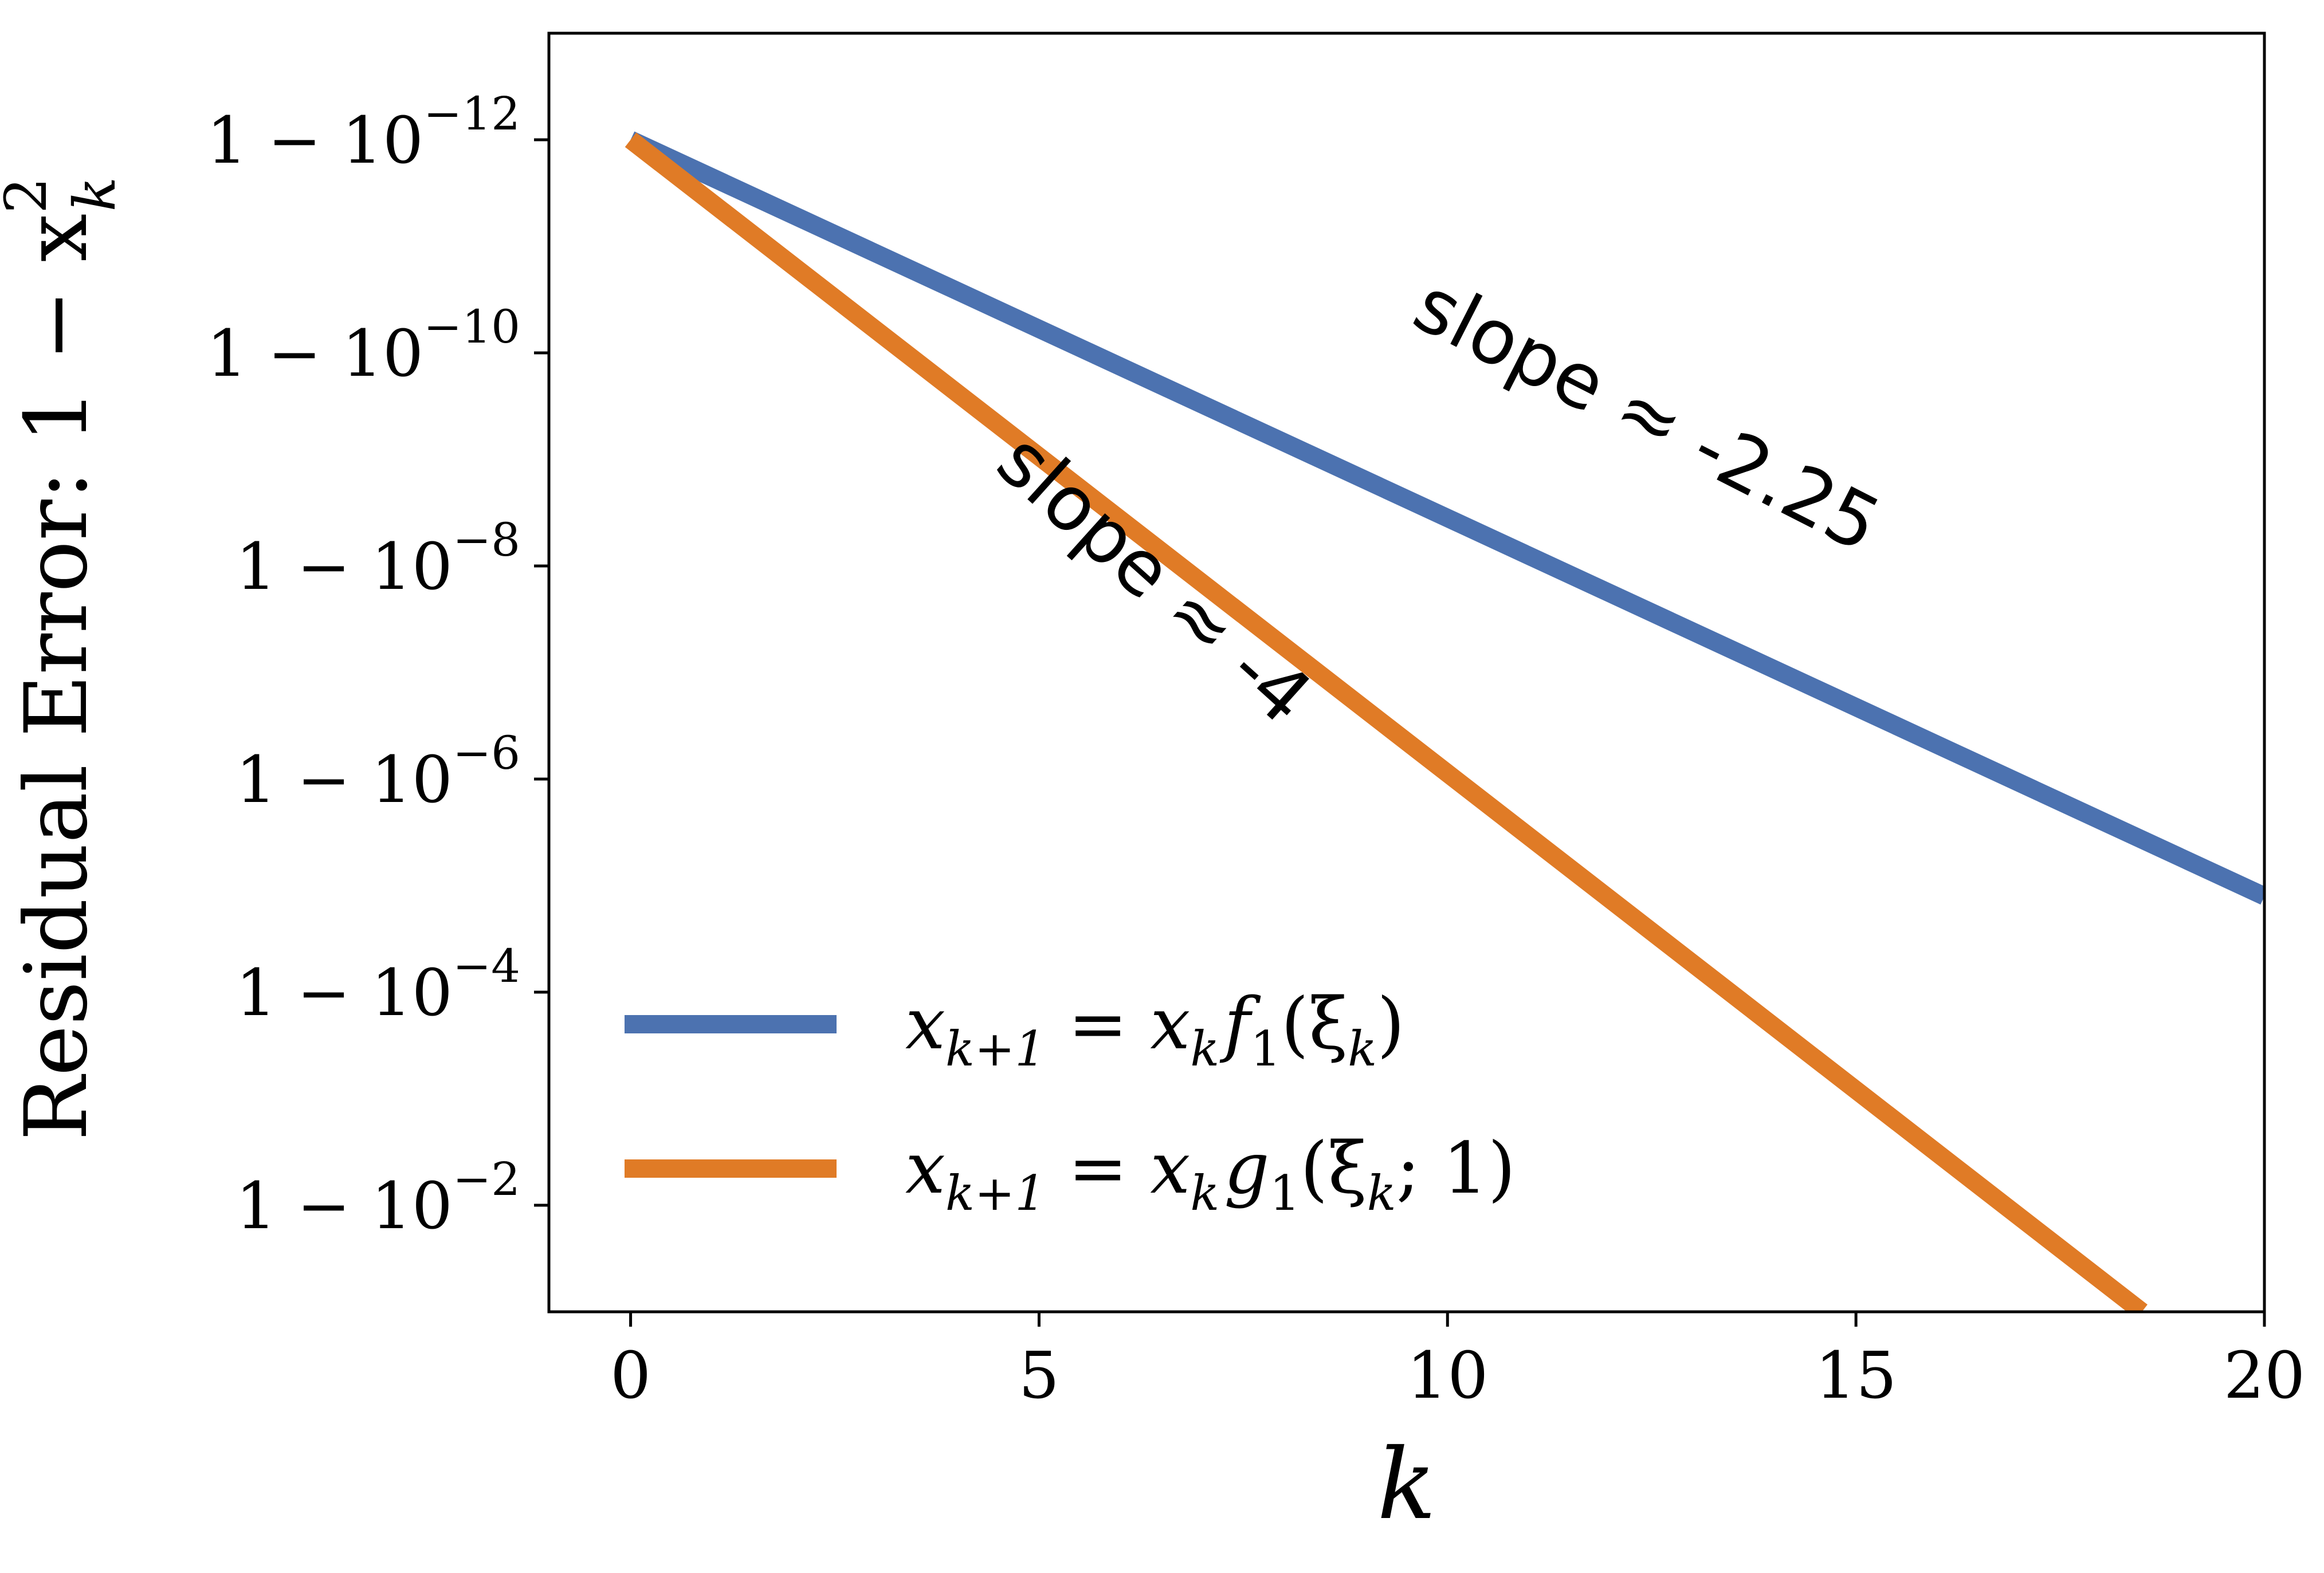  What do you see at coordinates (1856, 1376) in the screenshot?
I see `x-tick-label: 15` at bounding box center [1856, 1376].